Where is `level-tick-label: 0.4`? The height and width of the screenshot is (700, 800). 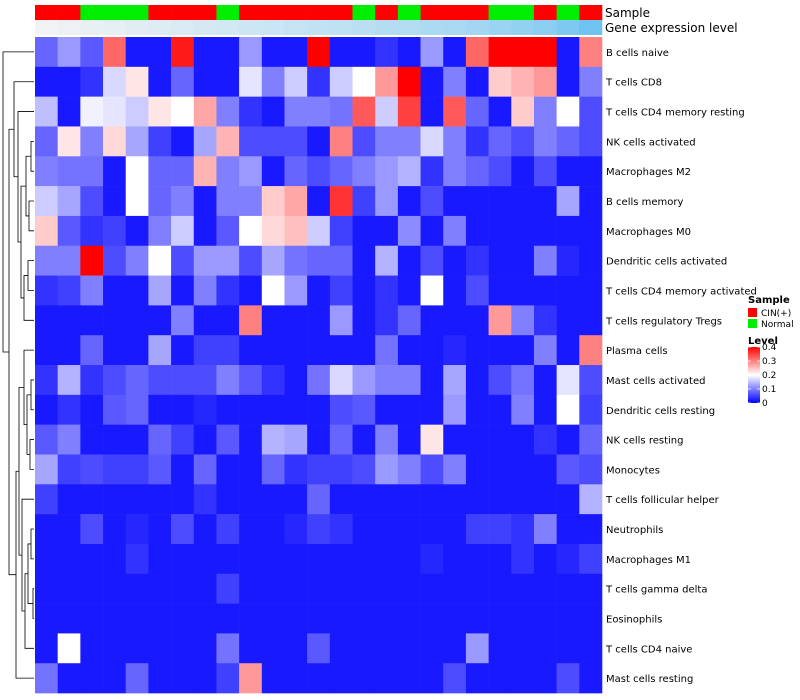
level-tick-label: 0.4 is located at coordinates (769, 348).